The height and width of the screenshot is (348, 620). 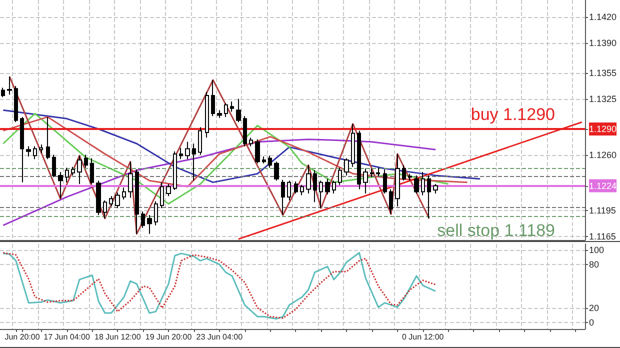 What do you see at coordinates (603, 155) in the screenshot?
I see `y-tick-label: 1.1260` at bounding box center [603, 155].